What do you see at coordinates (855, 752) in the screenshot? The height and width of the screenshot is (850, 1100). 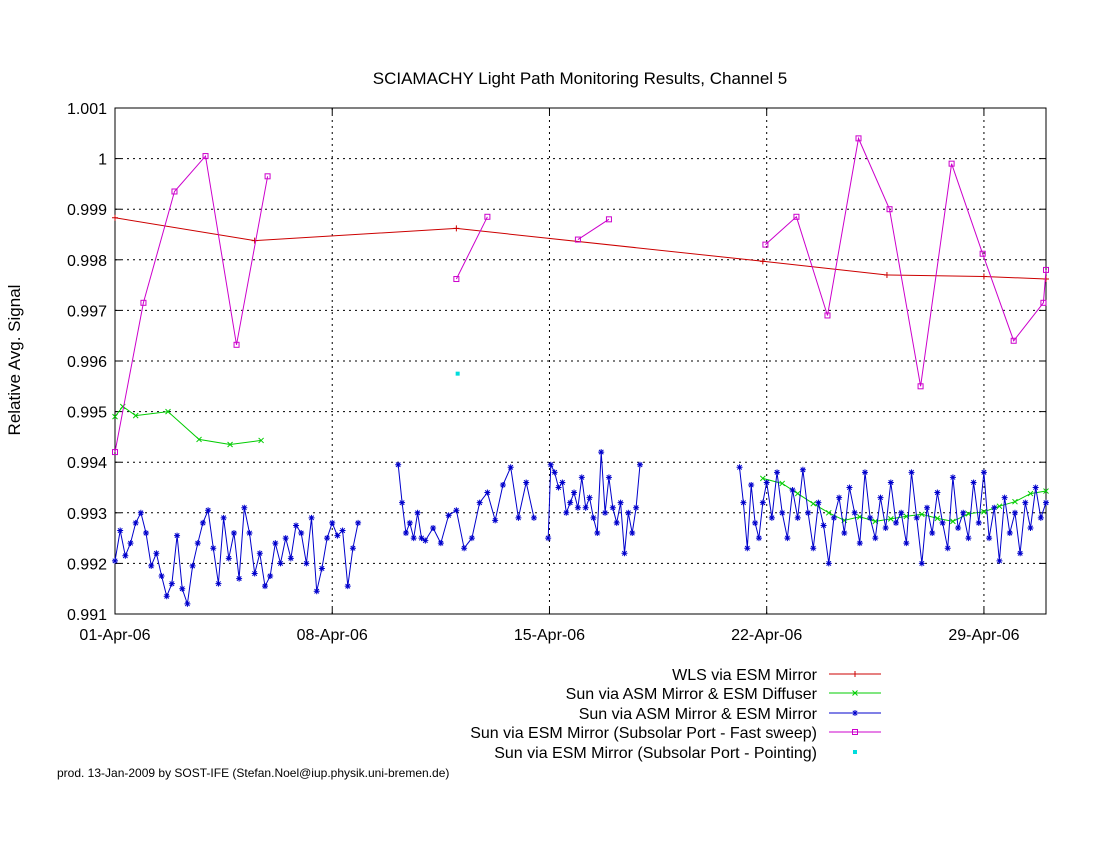 I see `data-point-dot` at bounding box center [855, 752].